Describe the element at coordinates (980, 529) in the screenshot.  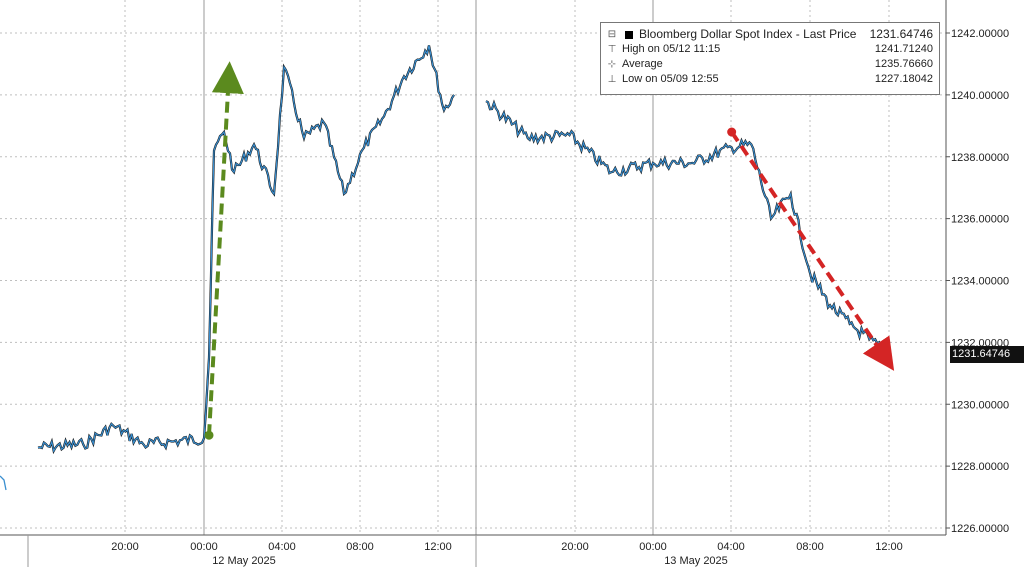
I see `y-tick-label: 1226.00000` at that location.